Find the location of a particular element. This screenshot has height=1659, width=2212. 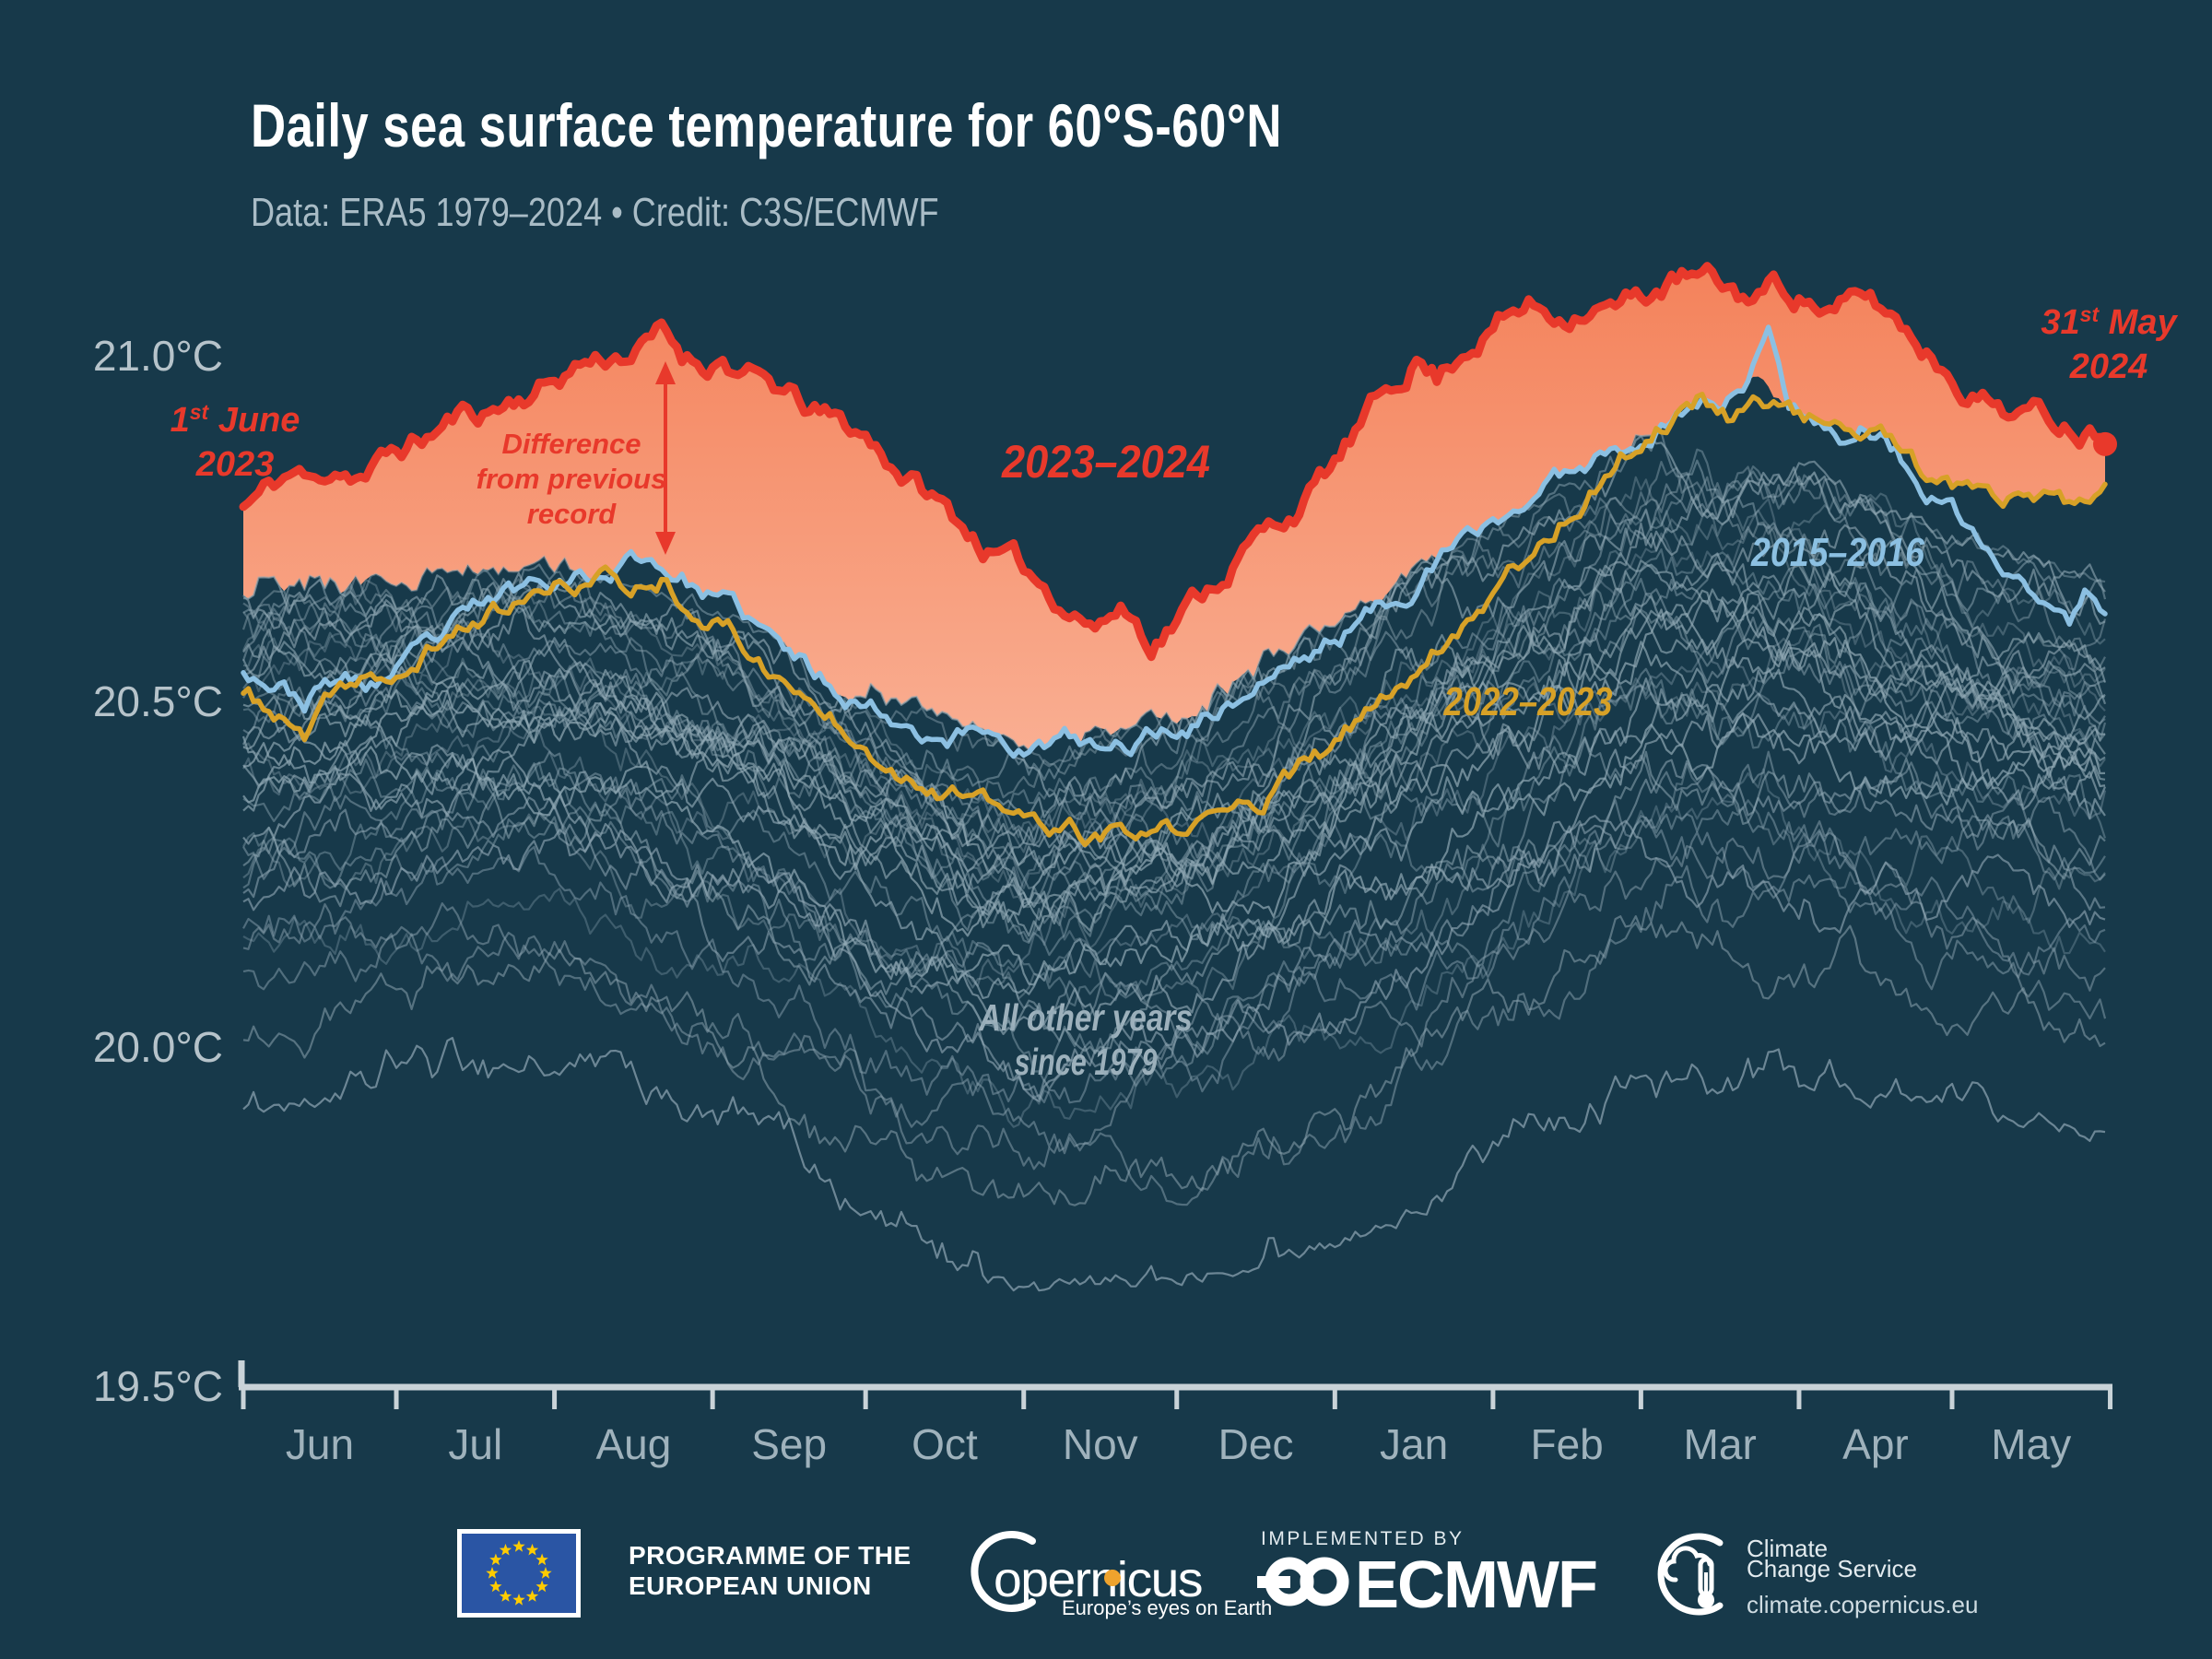

copernicus-tagline: Europe’s eyes on Earth is located at coordinates (1167, 1607).